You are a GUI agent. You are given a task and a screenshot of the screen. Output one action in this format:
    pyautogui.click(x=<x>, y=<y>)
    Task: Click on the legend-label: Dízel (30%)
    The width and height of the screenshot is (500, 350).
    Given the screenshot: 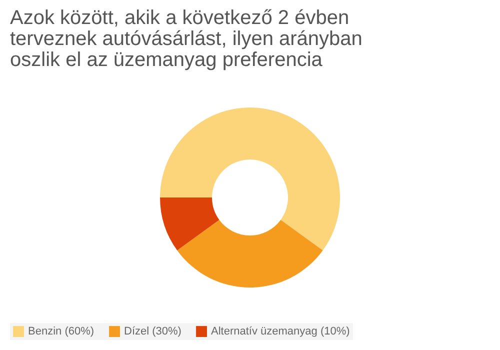 What is the action you would take?
    pyautogui.click(x=153, y=332)
    